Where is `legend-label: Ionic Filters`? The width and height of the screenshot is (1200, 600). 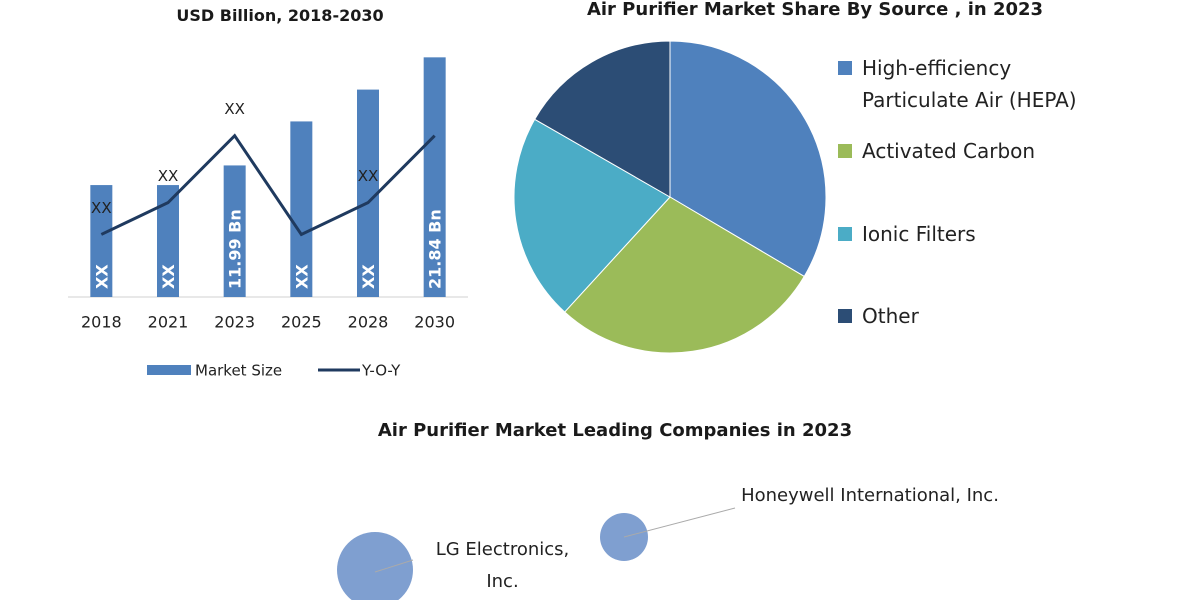 legend-label: Ionic Filters is located at coordinates (919, 234).